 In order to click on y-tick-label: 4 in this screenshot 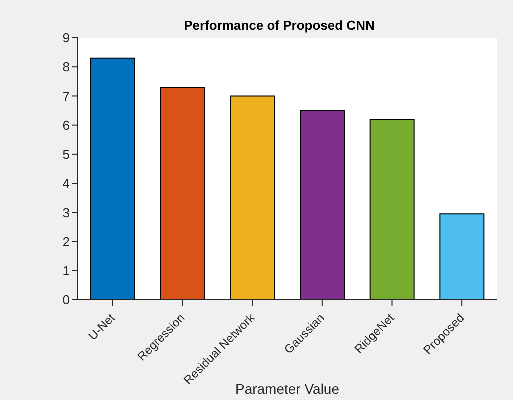, I will do `click(66, 184)`.